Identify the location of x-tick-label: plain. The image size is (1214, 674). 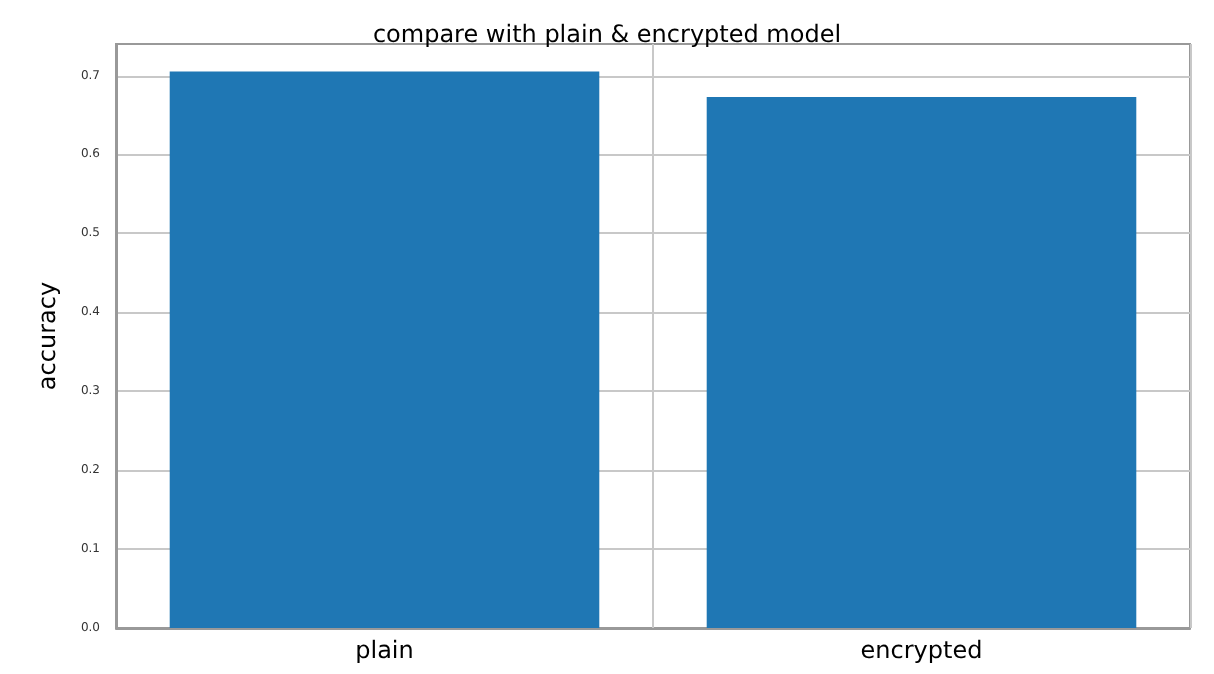
(384, 650).